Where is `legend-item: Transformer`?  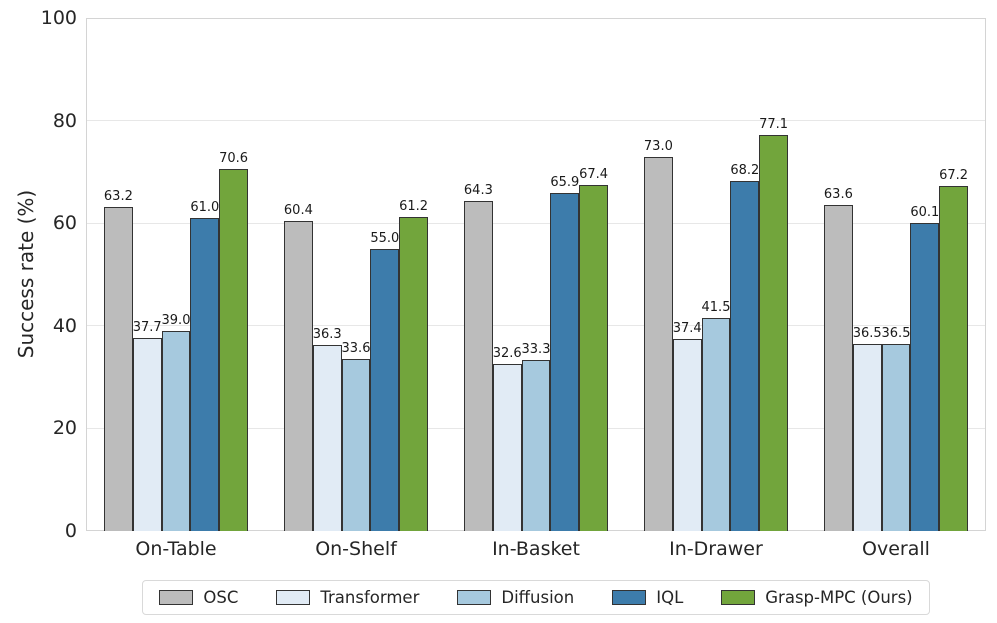
legend-item: Transformer is located at coordinates (347, 597).